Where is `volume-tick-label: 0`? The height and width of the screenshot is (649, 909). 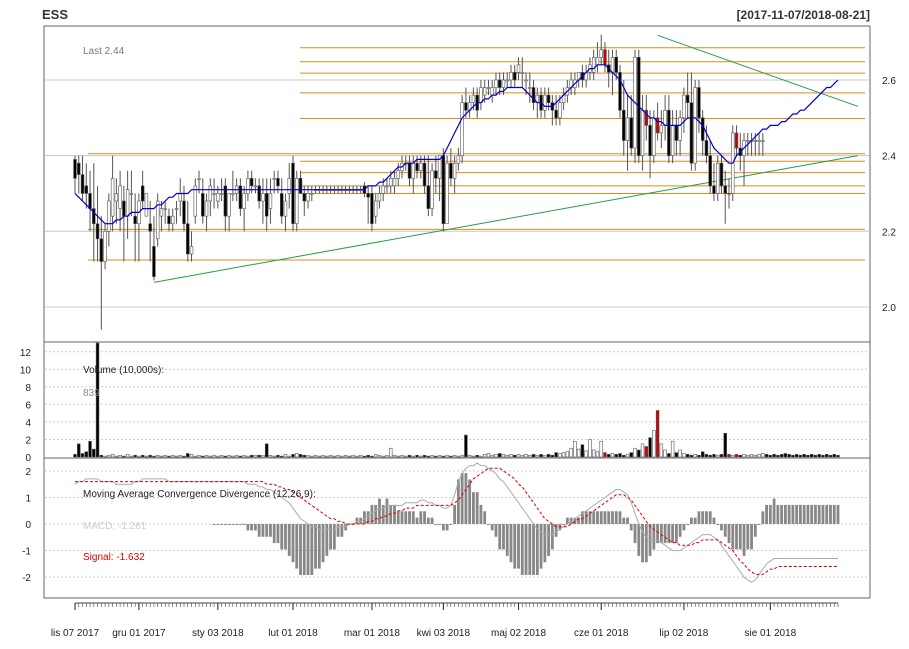
volume-tick-label: 0 is located at coordinates (28, 458).